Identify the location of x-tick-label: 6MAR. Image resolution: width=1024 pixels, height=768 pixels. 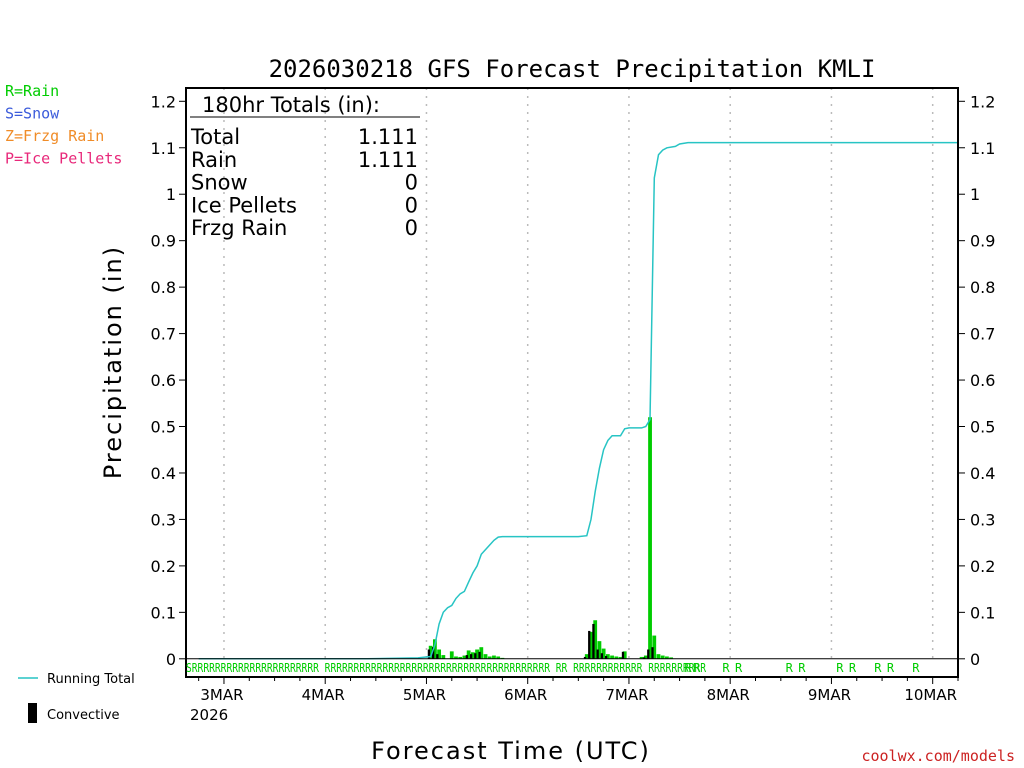
(525, 695).